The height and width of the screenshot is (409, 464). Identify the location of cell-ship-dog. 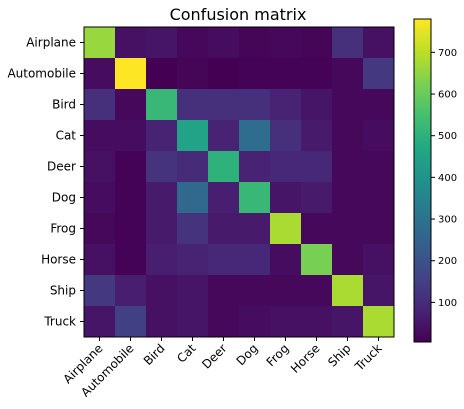
(255, 291).